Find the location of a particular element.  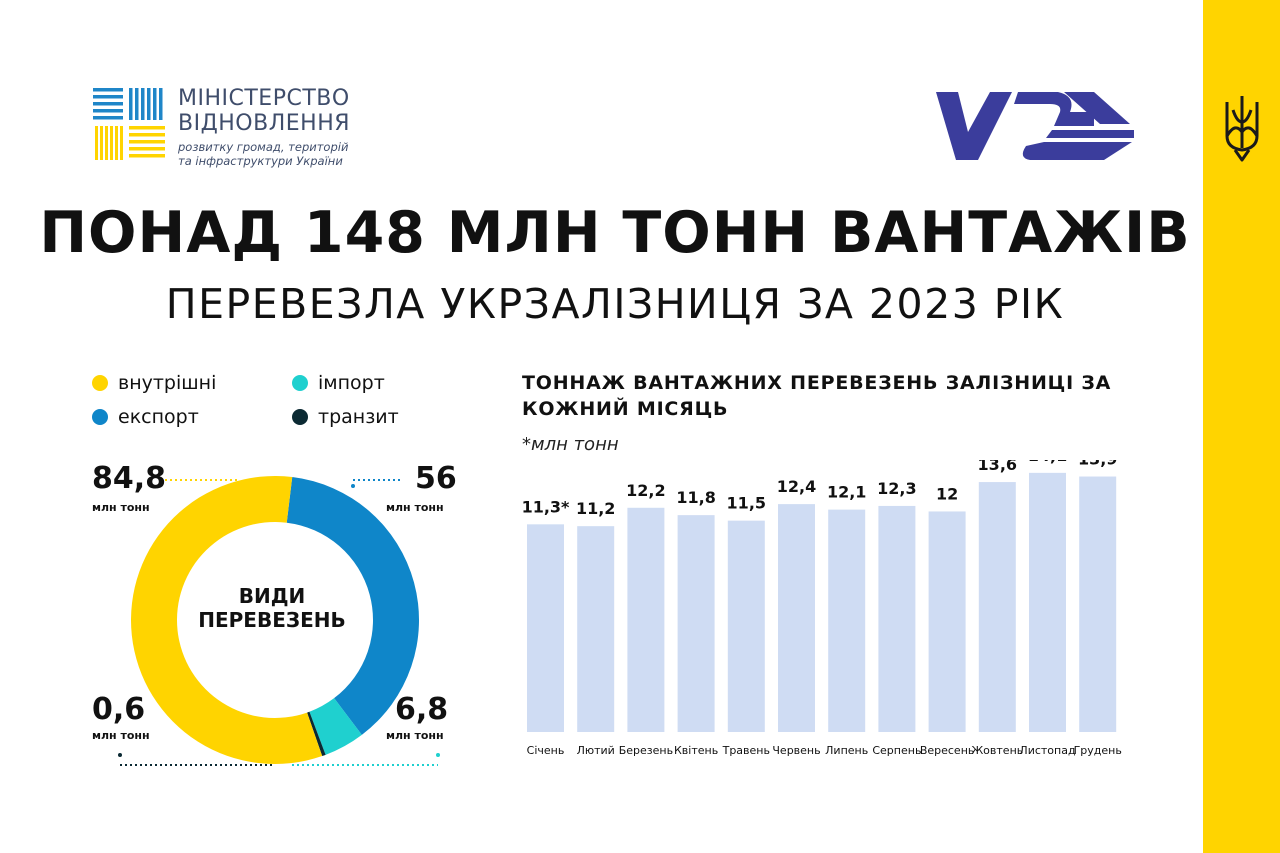

bar-category-label: Січень is located at coordinates (546, 750).